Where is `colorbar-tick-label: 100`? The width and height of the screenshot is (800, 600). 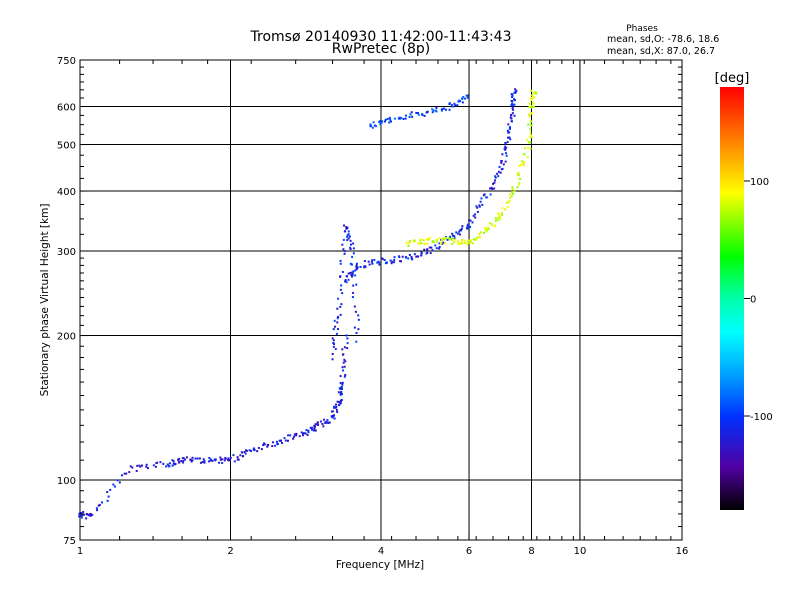
colorbar-tick-label: 100 is located at coordinates (759, 182).